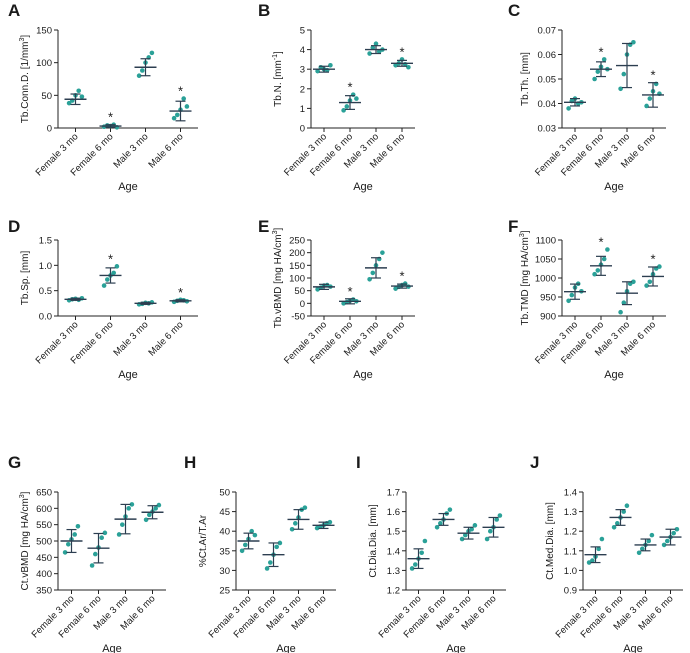 This screenshot has height=653, width=690. I want to click on y-tick-label: 0.06, so click(547, 55).